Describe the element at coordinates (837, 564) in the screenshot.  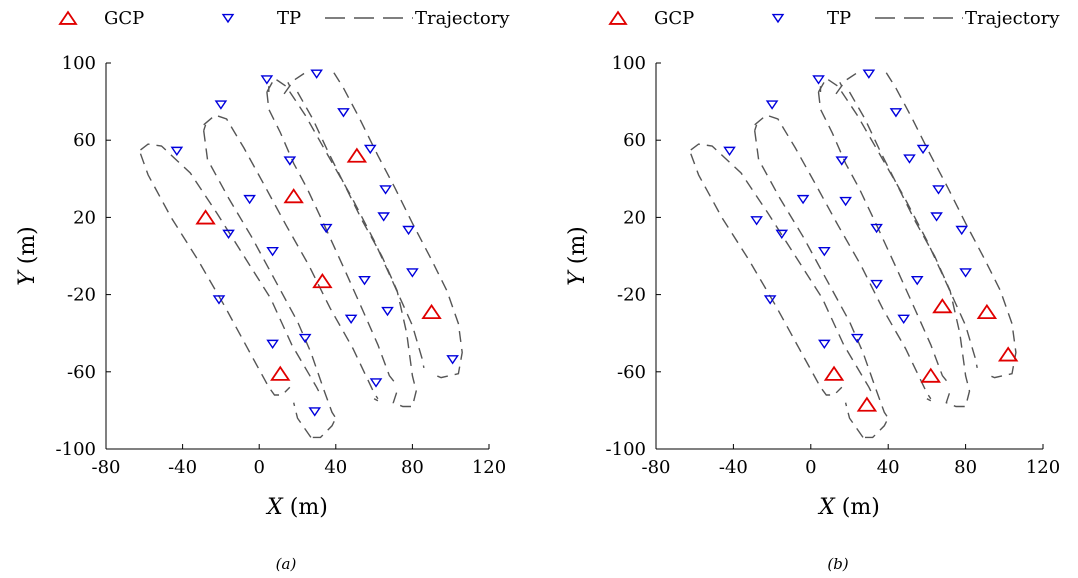
I see `panel-caption: (b)` at that location.